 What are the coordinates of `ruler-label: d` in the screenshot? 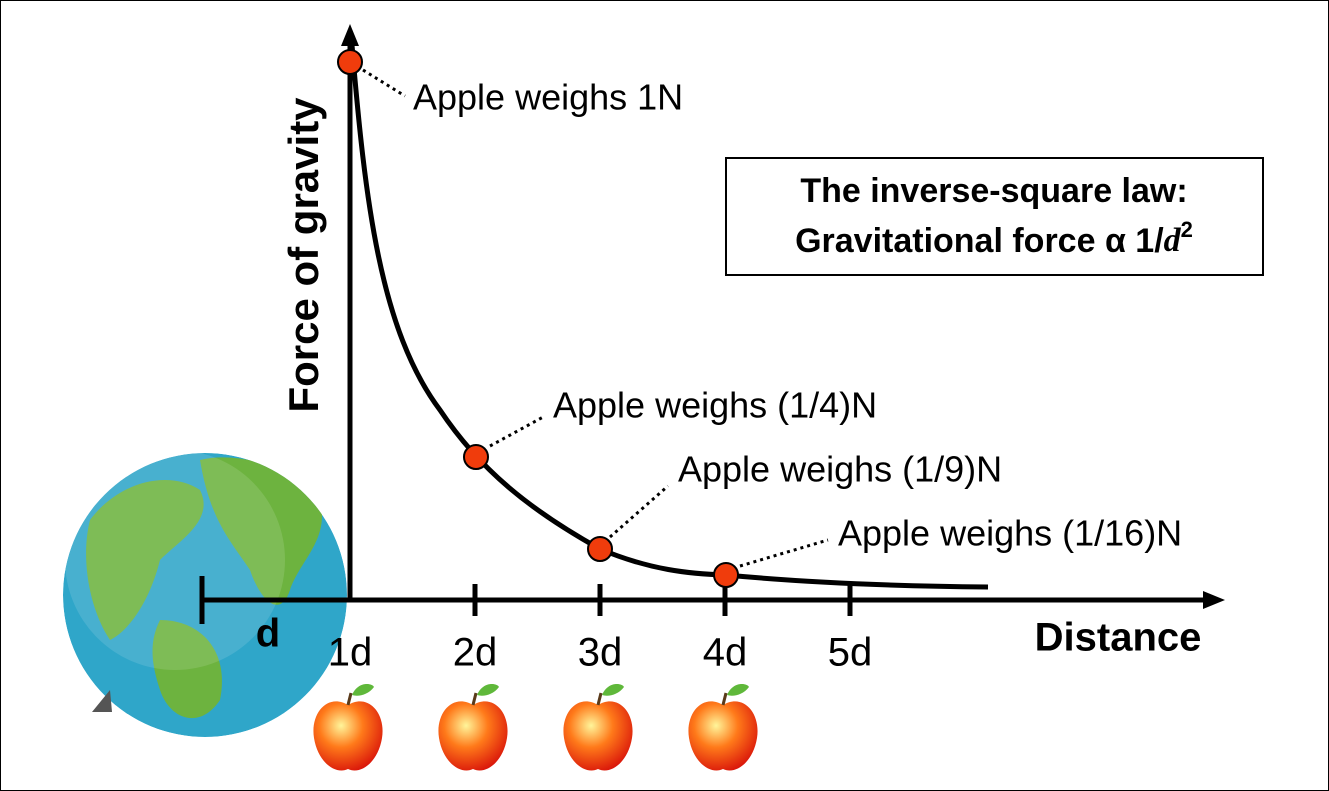 It's located at (268, 634).